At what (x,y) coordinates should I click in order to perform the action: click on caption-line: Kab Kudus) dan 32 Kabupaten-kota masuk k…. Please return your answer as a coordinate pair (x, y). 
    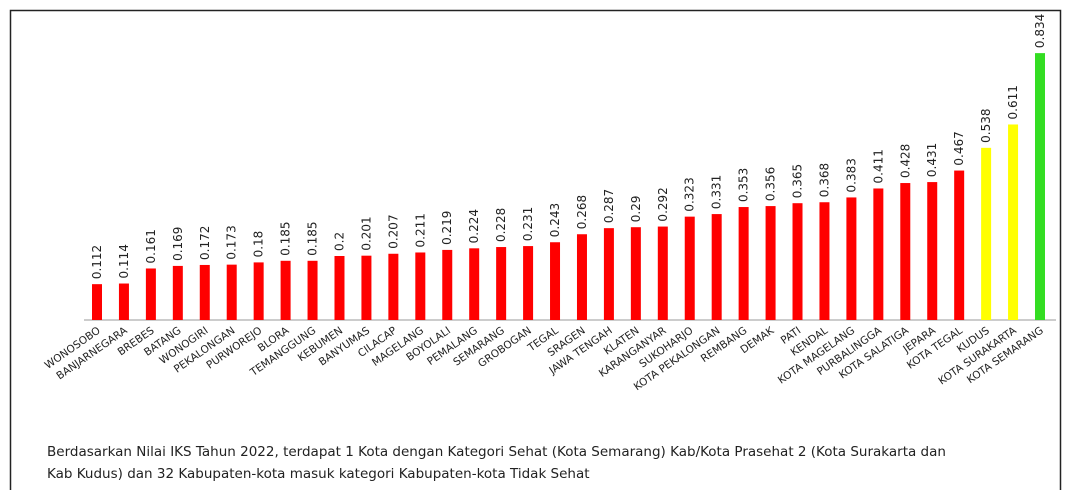
    Looking at the image, I should click on (318, 474).